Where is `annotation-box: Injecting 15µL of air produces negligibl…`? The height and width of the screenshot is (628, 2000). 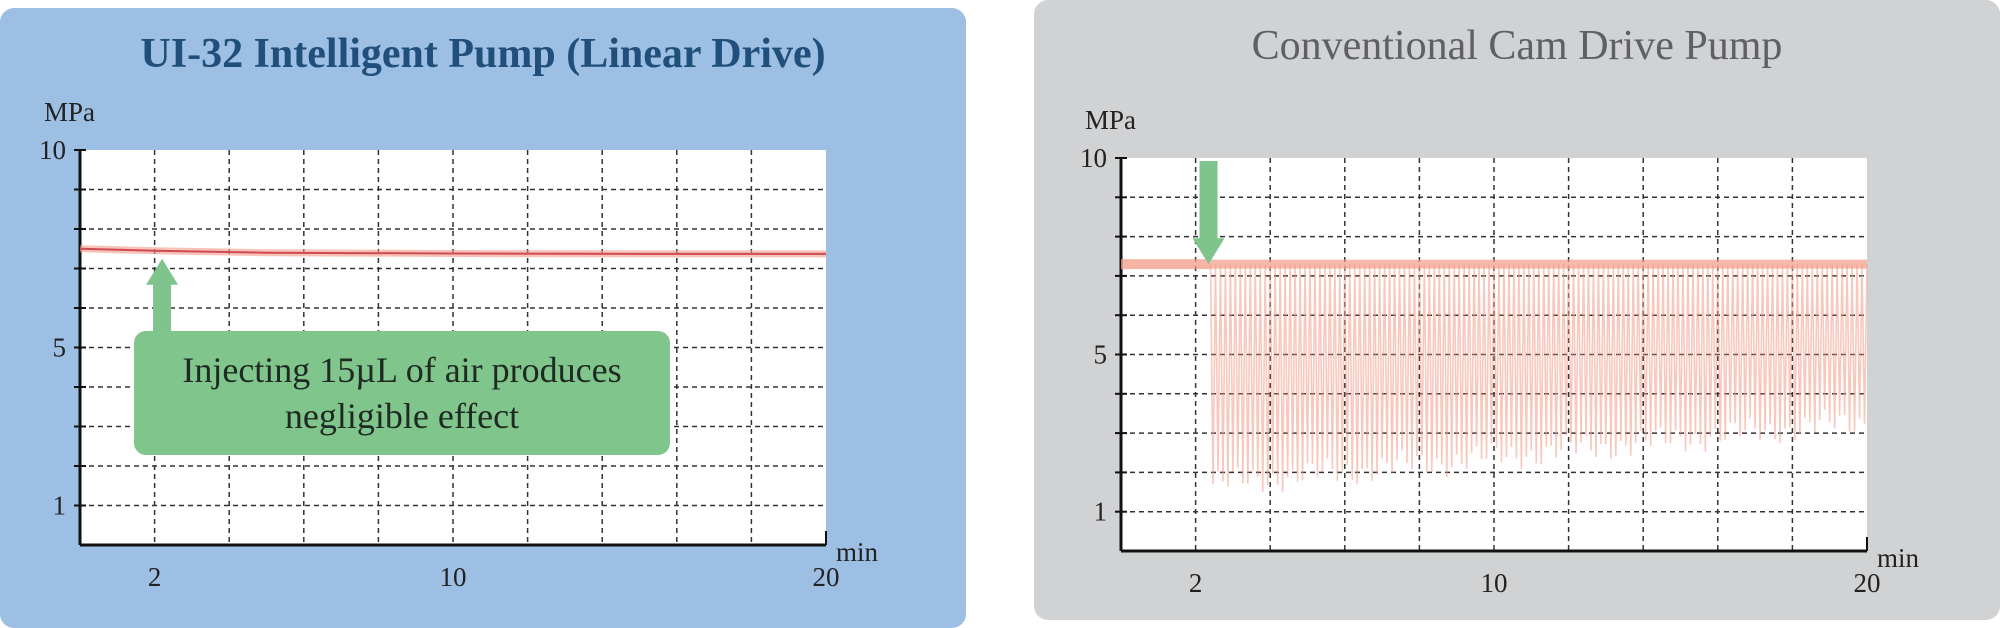
annotation-box: Injecting 15µL of air produces negligibl… is located at coordinates (402, 393).